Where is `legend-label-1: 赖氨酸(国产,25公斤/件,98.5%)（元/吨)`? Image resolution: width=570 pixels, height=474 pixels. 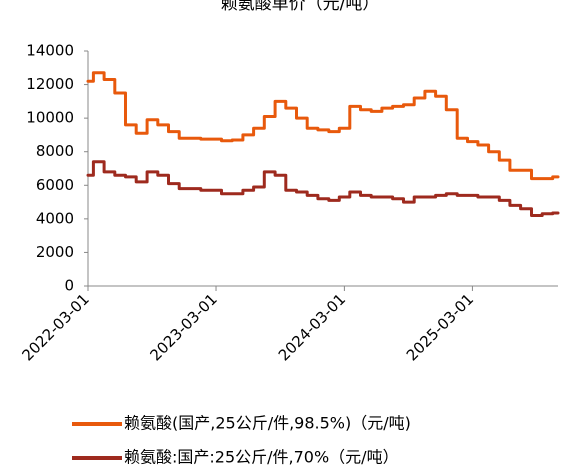
legend-label-1: 赖氨酸(国产,25公斤/件,98.5%)（元/吨) is located at coordinates (267, 423).